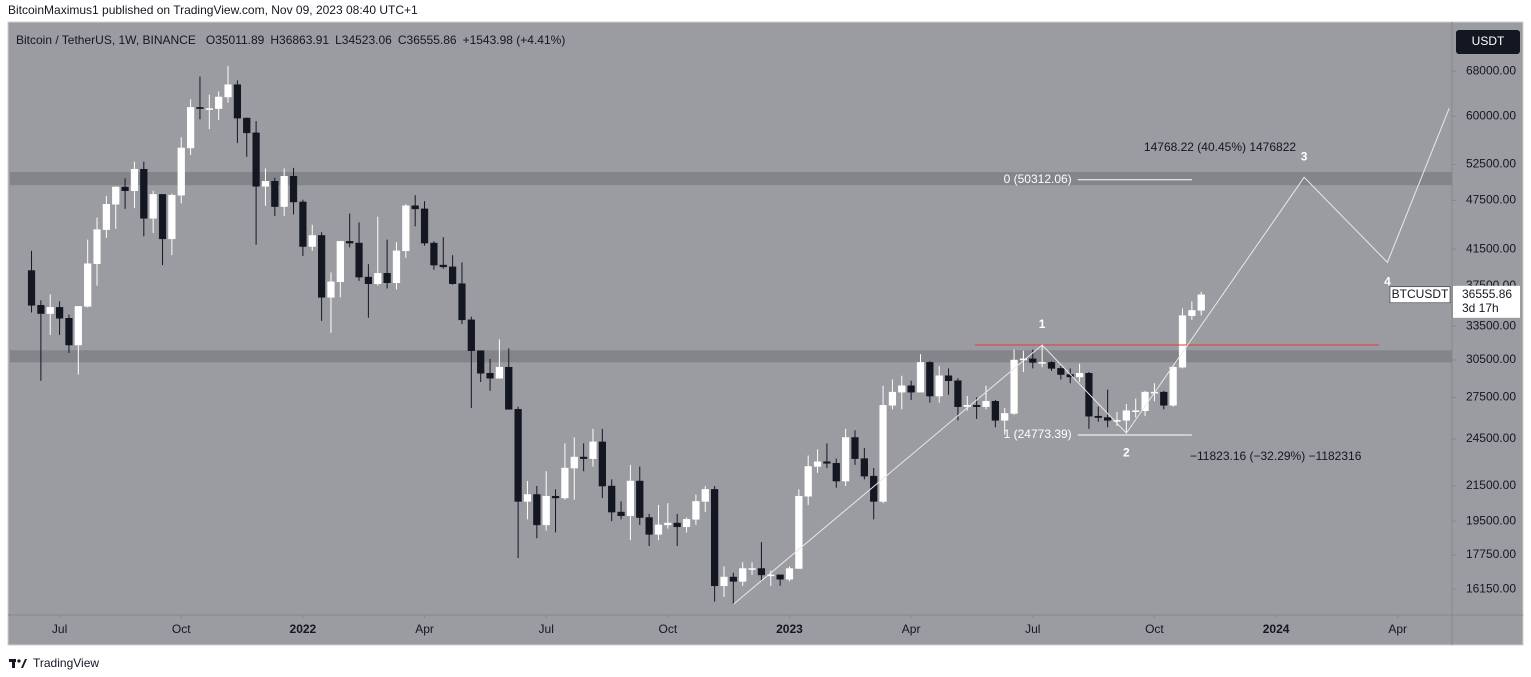 This screenshot has height=677, width=1531. I want to click on y-tick-label: 52500.00, so click(1491, 164).